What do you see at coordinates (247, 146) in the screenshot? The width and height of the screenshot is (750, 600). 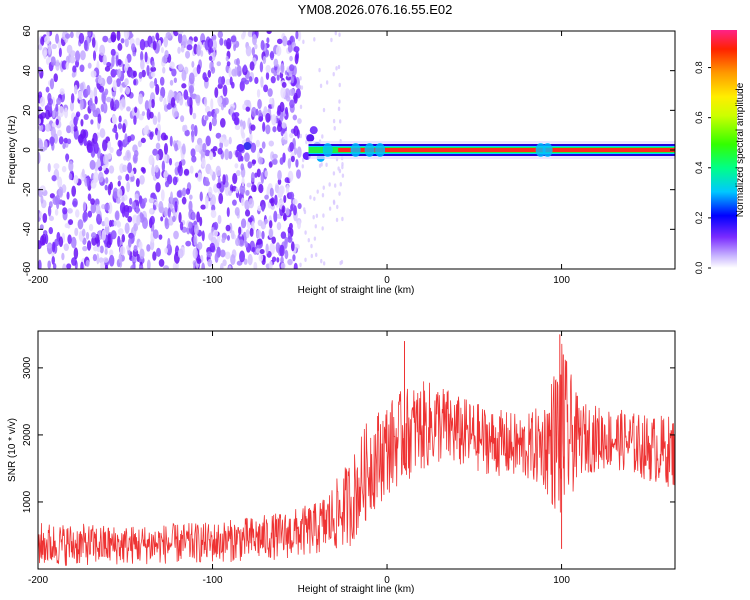 I see `spectral-clump` at bounding box center [247, 146].